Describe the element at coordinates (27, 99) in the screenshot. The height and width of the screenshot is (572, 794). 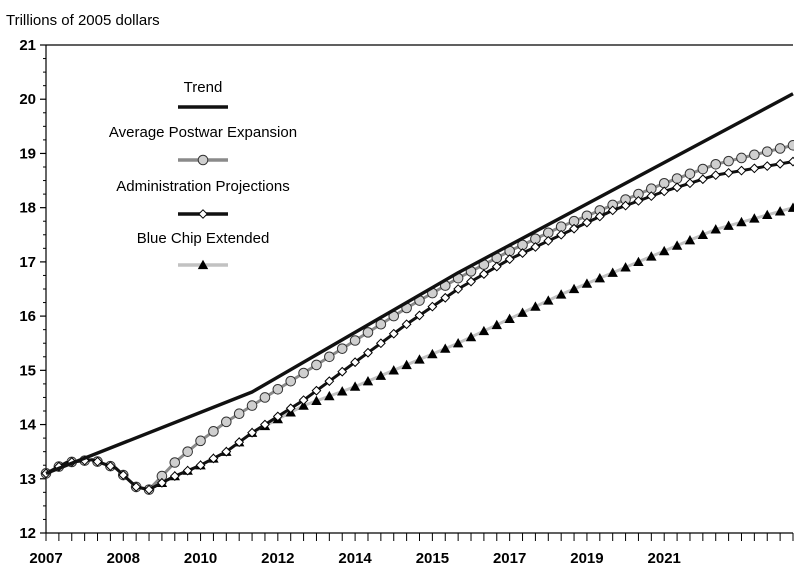
I see `y-tick-label: 20` at that location.